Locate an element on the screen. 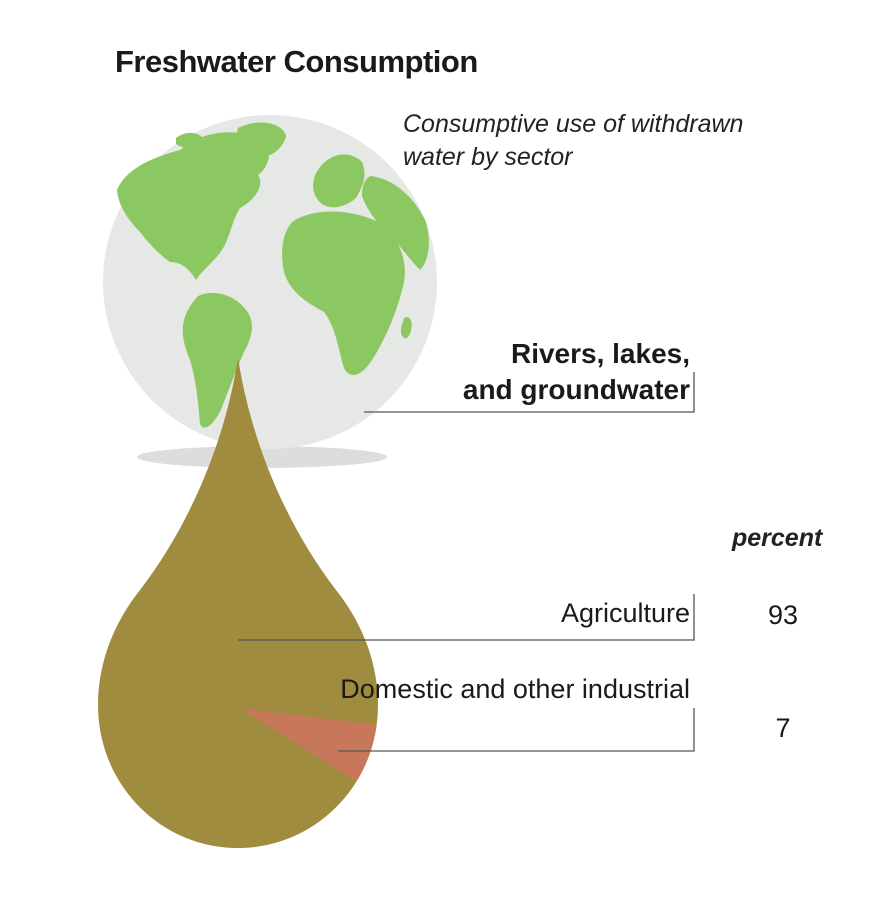  globe-land-africa is located at coordinates (343, 293).